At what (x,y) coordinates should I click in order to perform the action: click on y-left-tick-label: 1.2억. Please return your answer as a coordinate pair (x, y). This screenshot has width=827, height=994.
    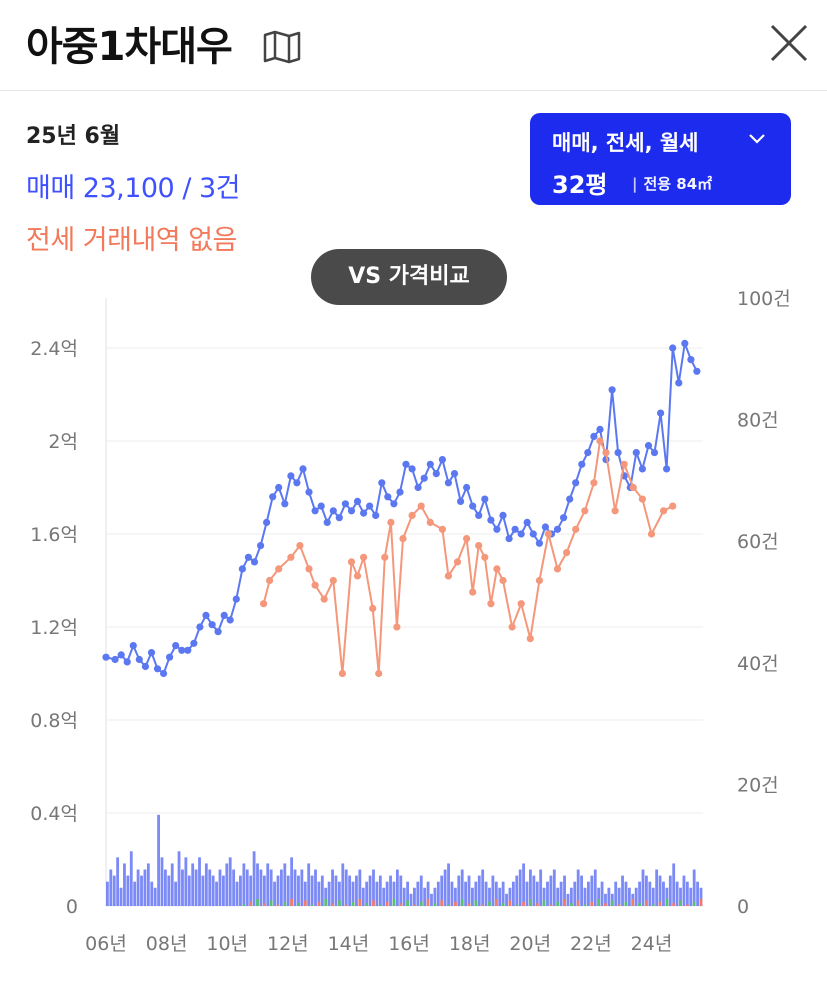
    Looking at the image, I should click on (54, 628).